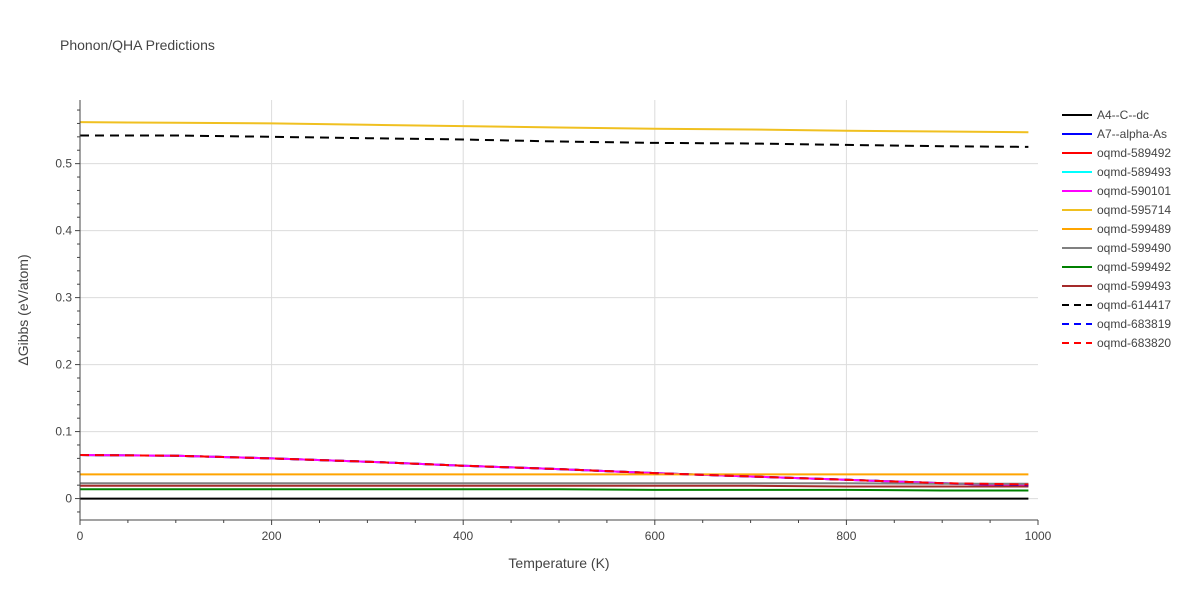 The image size is (1200, 600). Describe the element at coordinates (1134, 210) in the screenshot. I see `legend-label: oqmd-595714` at that location.